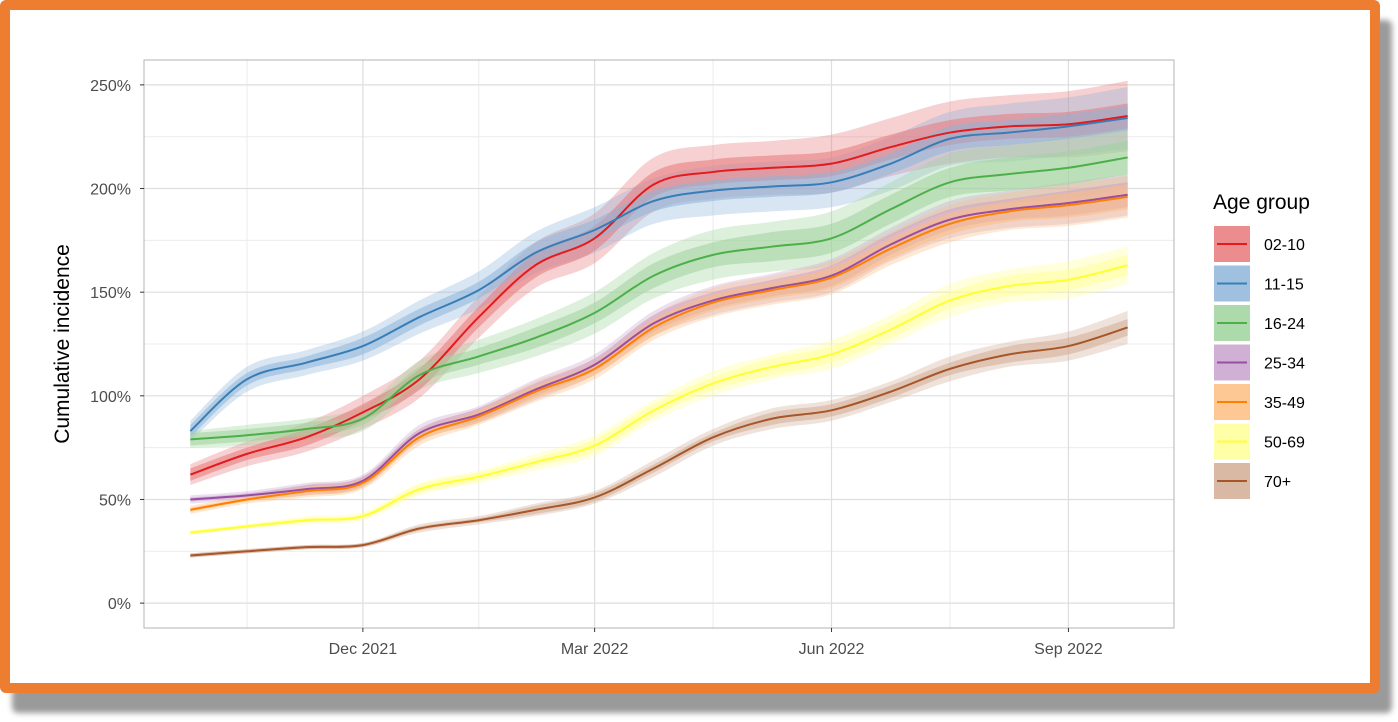 This screenshot has height=722, width=1398. What do you see at coordinates (1068, 649) in the screenshot?
I see `x-tick-label: Sep 2022` at bounding box center [1068, 649].